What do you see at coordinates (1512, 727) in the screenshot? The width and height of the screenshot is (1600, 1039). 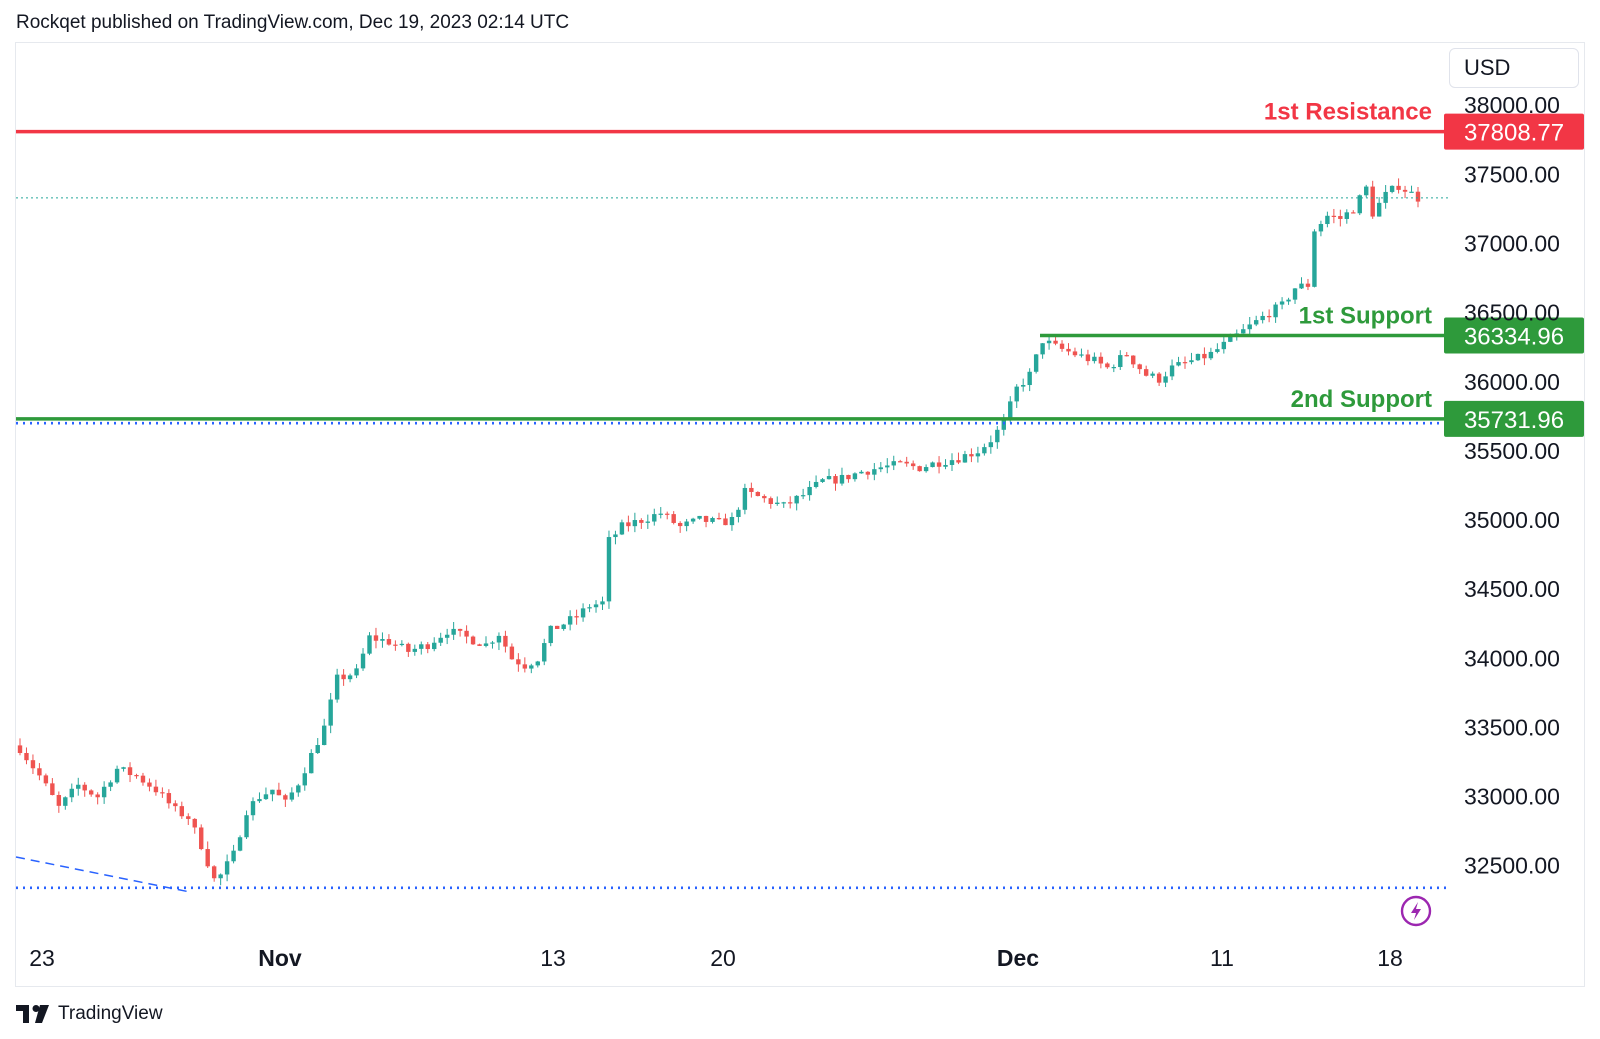 I see `price-tick-label: 33500.00` at bounding box center [1512, 727].